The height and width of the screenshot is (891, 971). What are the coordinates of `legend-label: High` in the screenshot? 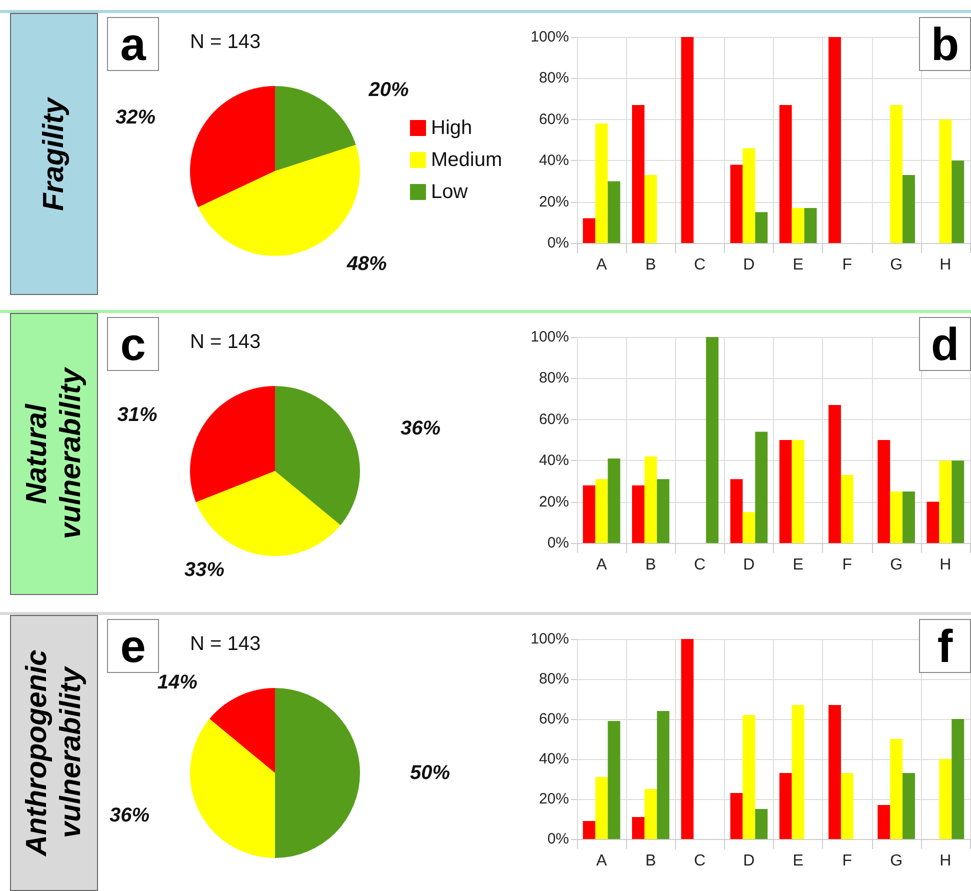 It's located at (451, 128).